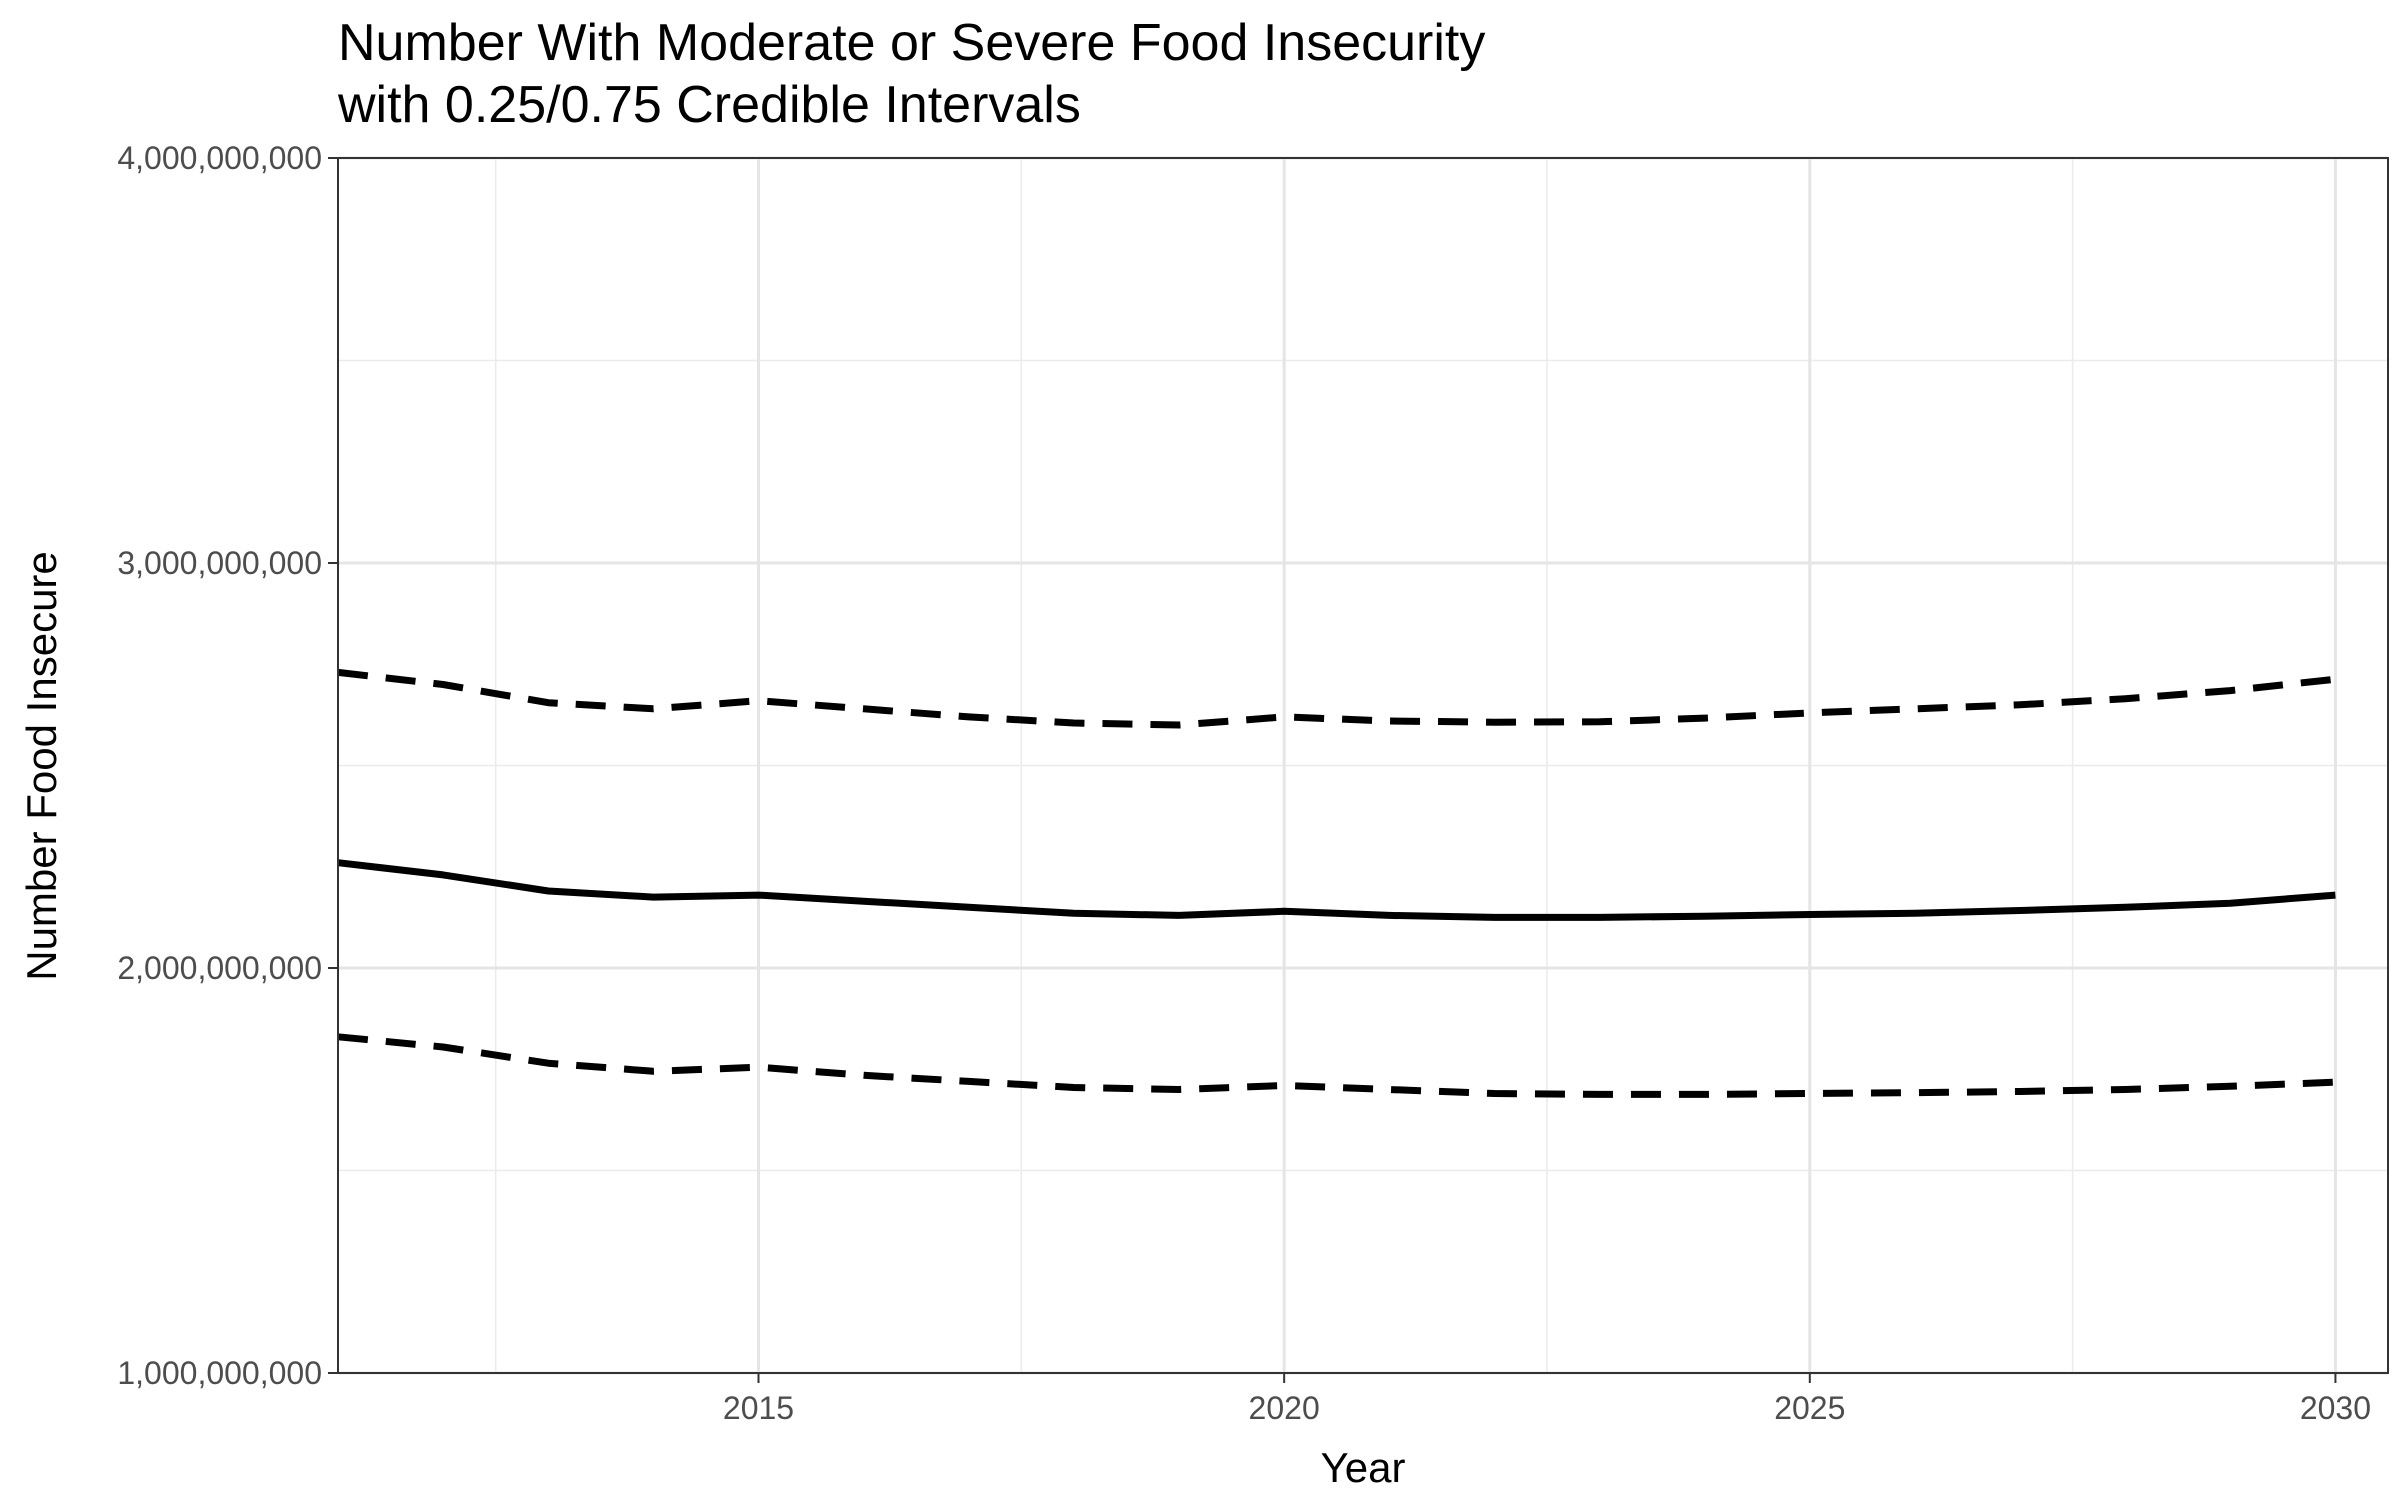 The image size is (2400, 1500). I want to click on median-line, so click(1336, 890).